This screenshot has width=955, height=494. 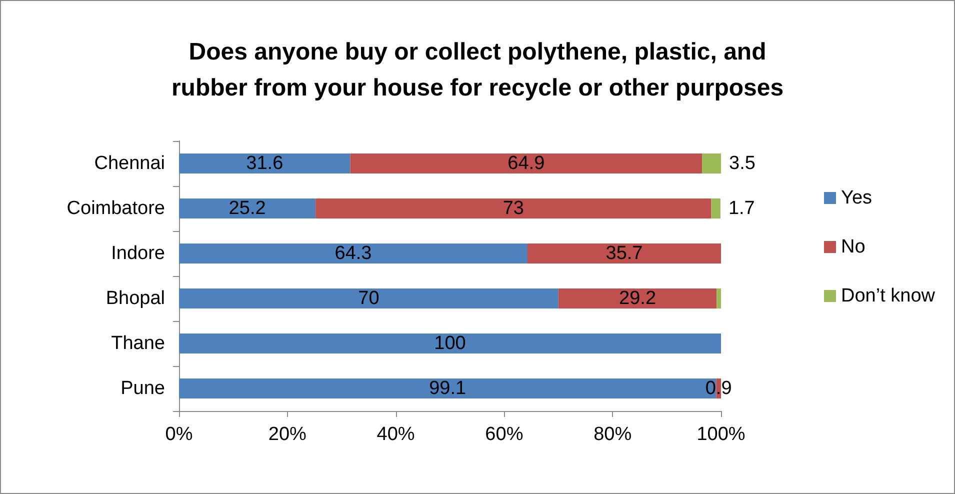 I want to click on y-tick-label: Pune, so click(x=142, y=388).